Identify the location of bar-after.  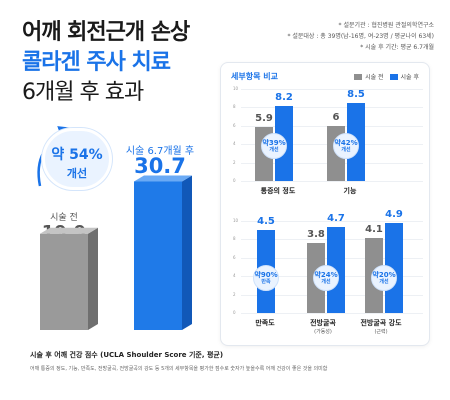
(394, 267).